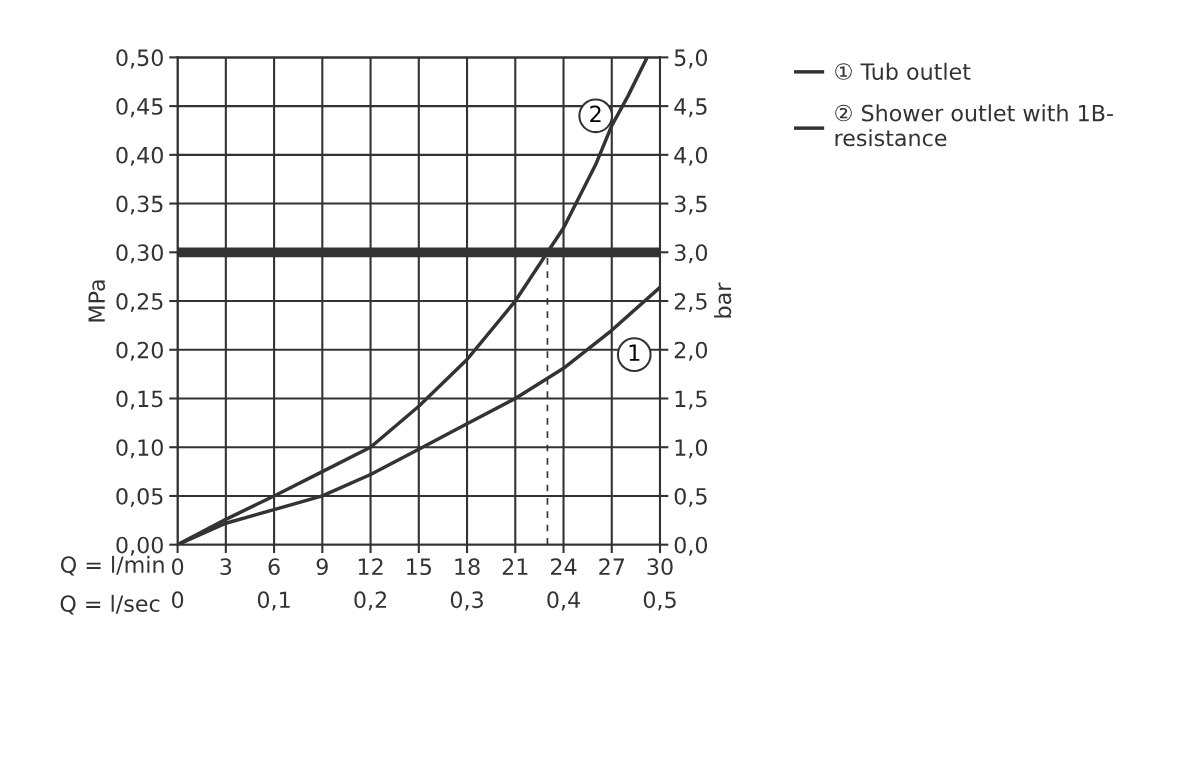 The image size is (1200, 765). Describe the element at coordinates (660, 567) in the screenshot. I see `x-tick-label: 30` at that location.